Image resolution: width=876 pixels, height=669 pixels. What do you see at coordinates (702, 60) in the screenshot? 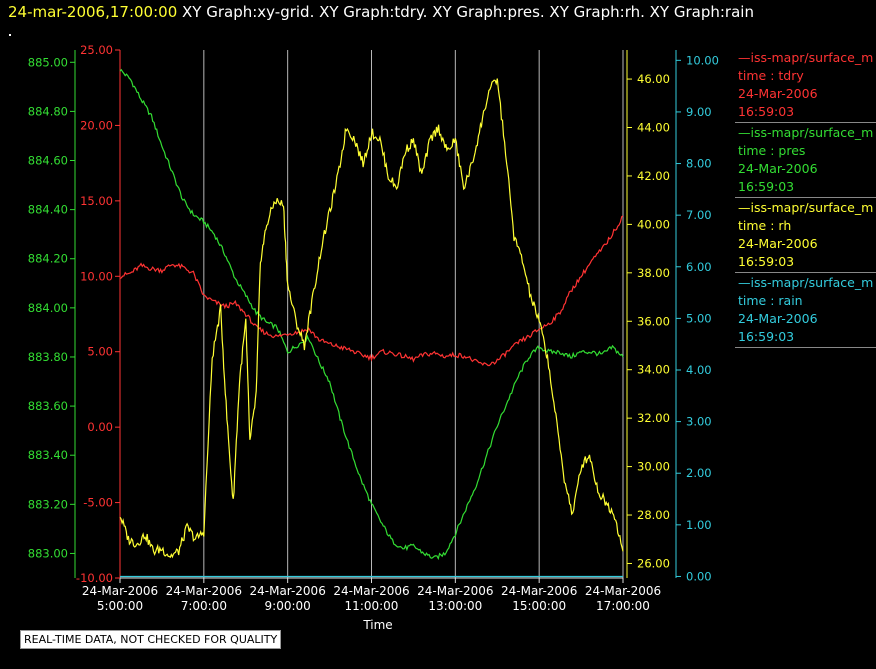
I see `rain-tick-label: 10.00` at bounding box center [702, 60].